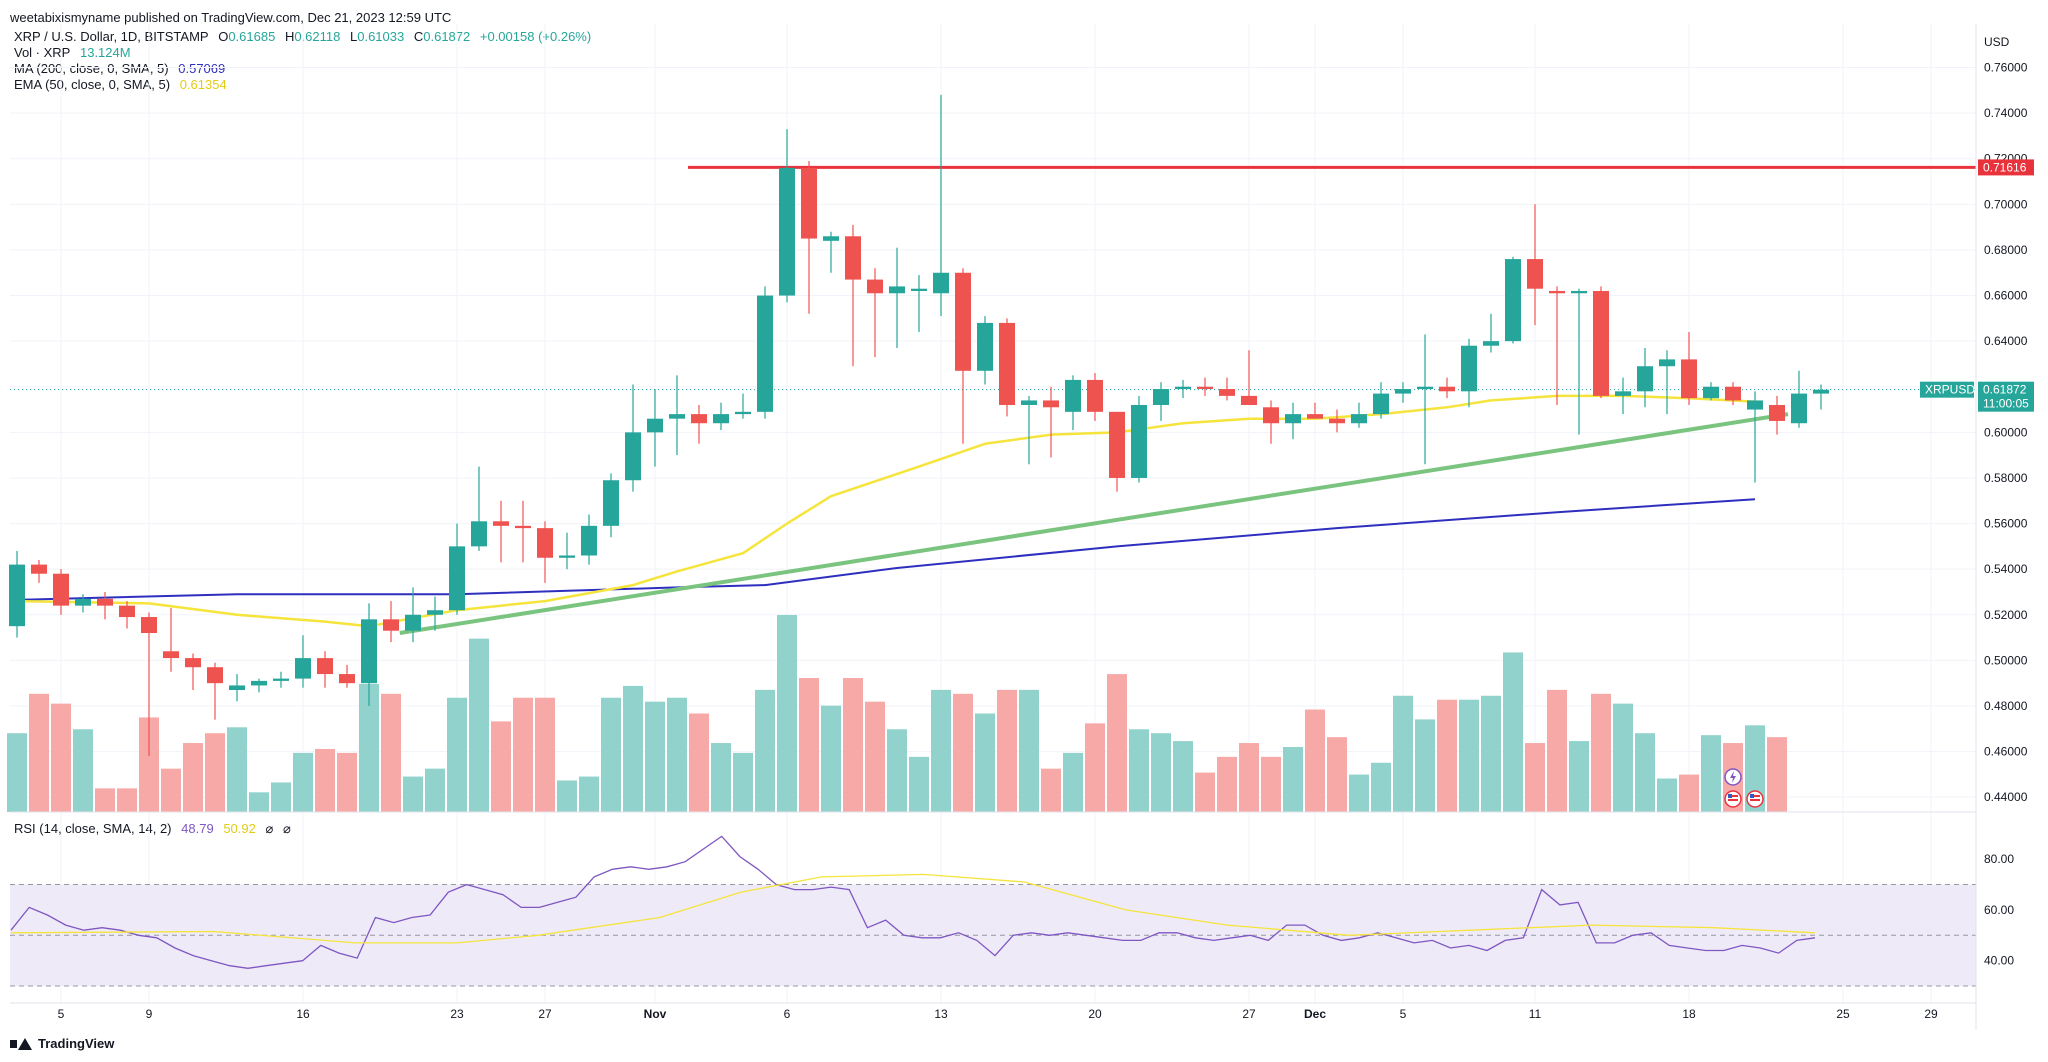 Image resolution: width=2048 pixels, height=1062 pixels. What do you see at coordinates (1095, 1014) in the screenshot?
I see `time-tick-label: 20` at bounding box center [1095, 1014].